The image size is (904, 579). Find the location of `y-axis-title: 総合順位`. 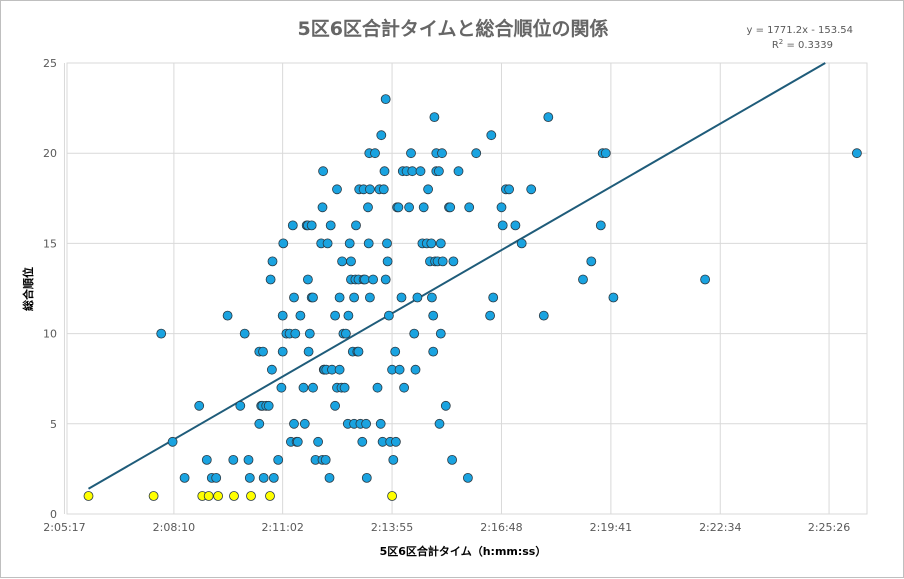

y-axis-title: 総合順位 is located at coordinates (28, 289).